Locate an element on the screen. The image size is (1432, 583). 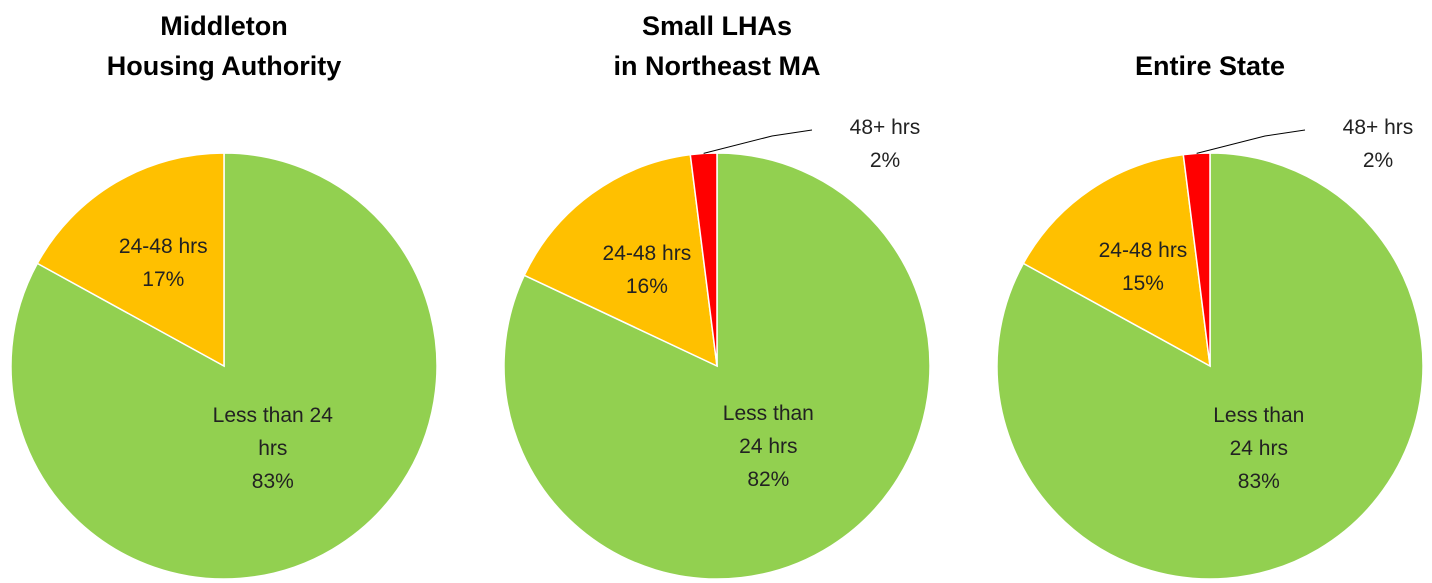
chart-title: in Northeast MA is located at coordinates (716, 66).